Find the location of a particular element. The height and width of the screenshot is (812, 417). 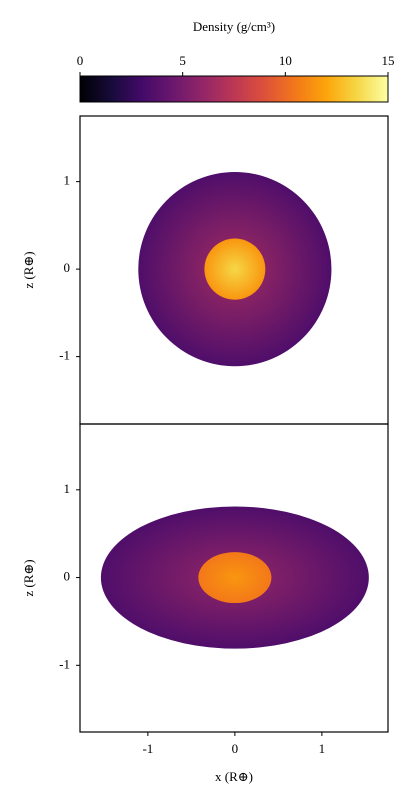

colorbar is located at coordinates (234, 89).